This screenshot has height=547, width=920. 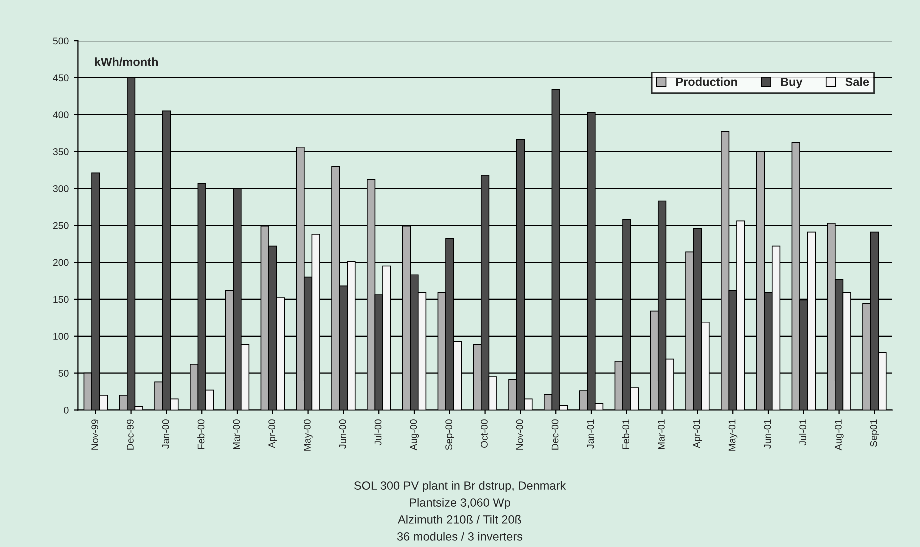 What do you see at coordinates (768, 434) in the screenshot?
I see `x-tick-label: Jun-01` at bounding box center [768, 434].